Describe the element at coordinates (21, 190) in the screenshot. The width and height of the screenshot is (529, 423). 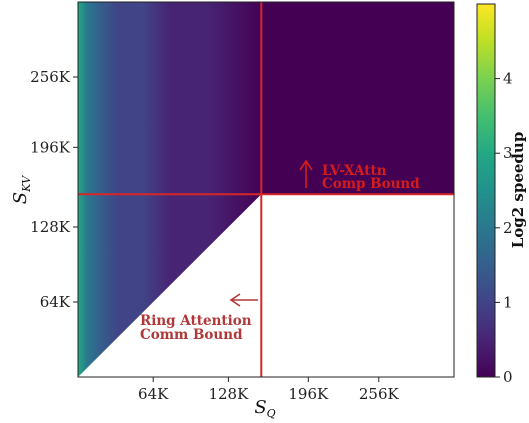
I see `y-axis-label: SKV` at that location.